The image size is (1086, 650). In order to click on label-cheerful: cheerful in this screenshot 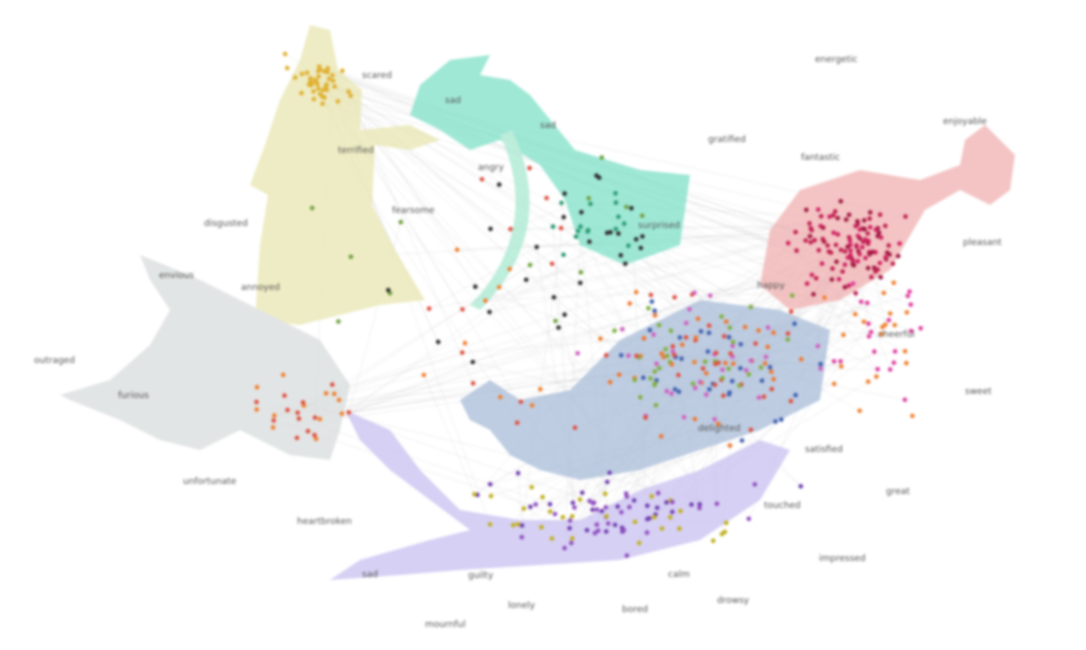, I will do `click(896, 335)`.